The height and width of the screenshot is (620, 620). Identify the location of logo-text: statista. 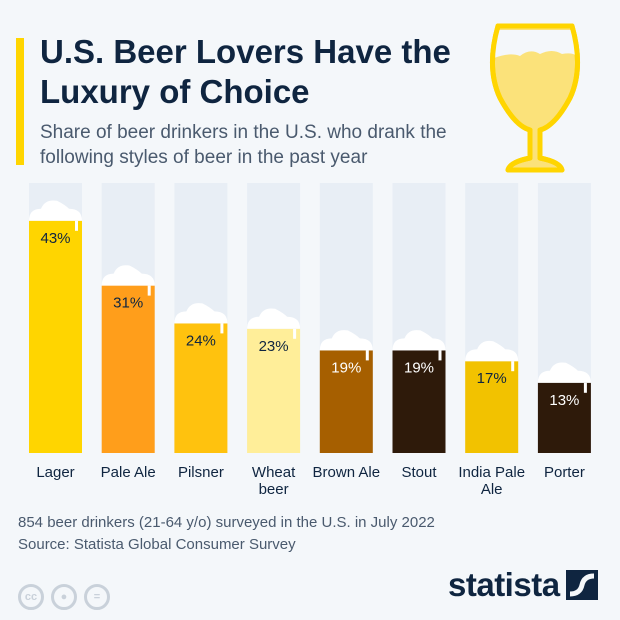
(504, 584).